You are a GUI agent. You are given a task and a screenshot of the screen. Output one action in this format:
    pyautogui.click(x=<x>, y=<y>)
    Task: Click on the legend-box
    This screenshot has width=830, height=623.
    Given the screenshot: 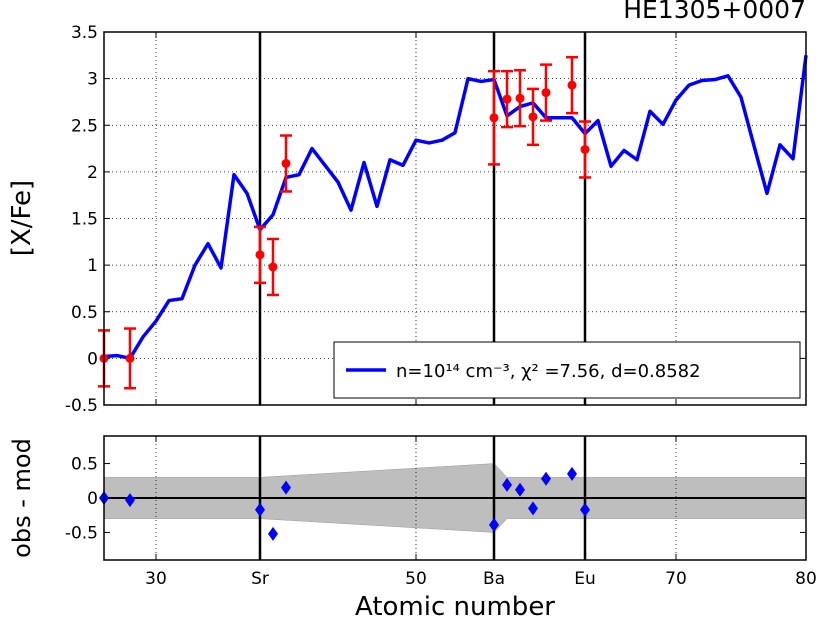 What is the action you would take?
    pyautogui.click(x=567, y=370)
    